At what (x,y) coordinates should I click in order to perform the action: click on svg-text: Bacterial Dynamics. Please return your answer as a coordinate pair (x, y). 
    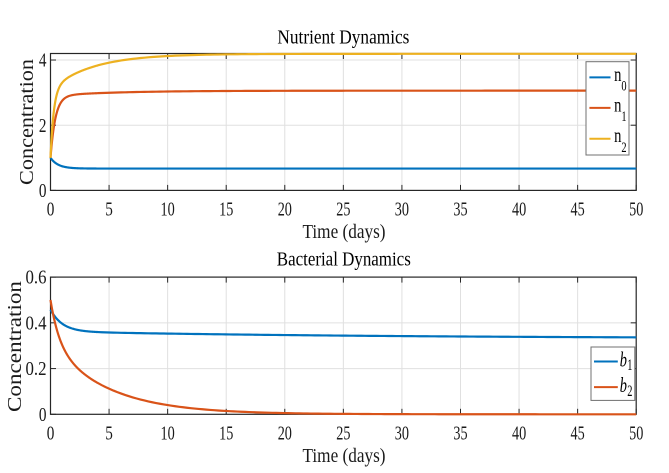
    Looking at the image, I should click on (344, 260).